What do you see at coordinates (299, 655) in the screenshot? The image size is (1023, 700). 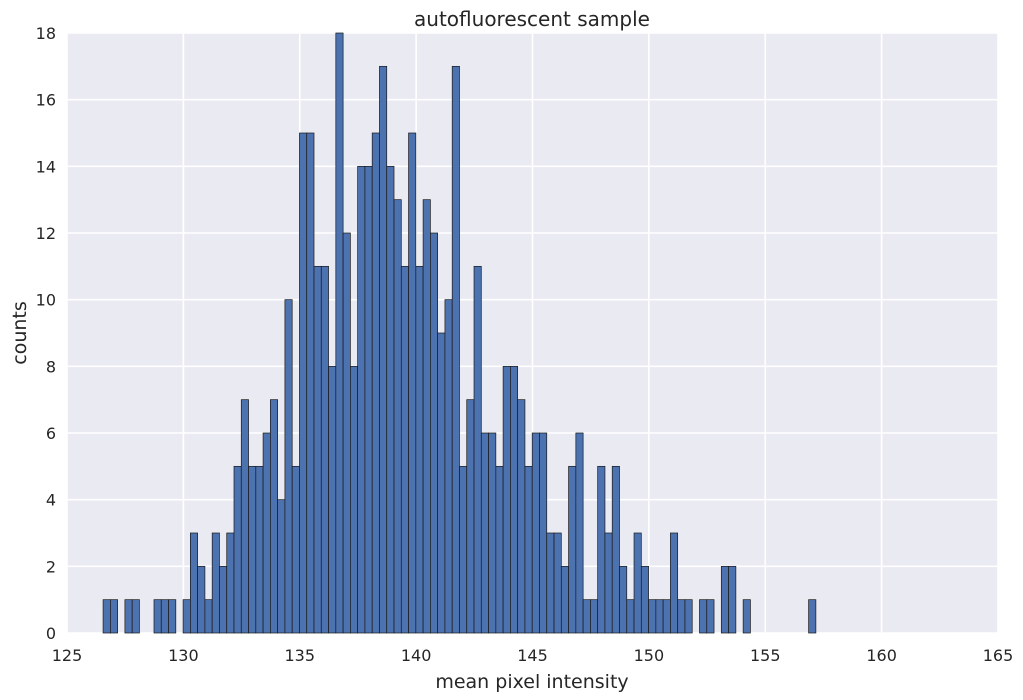 I see `x-tick-label: 135` at bounding box center [299, 655].